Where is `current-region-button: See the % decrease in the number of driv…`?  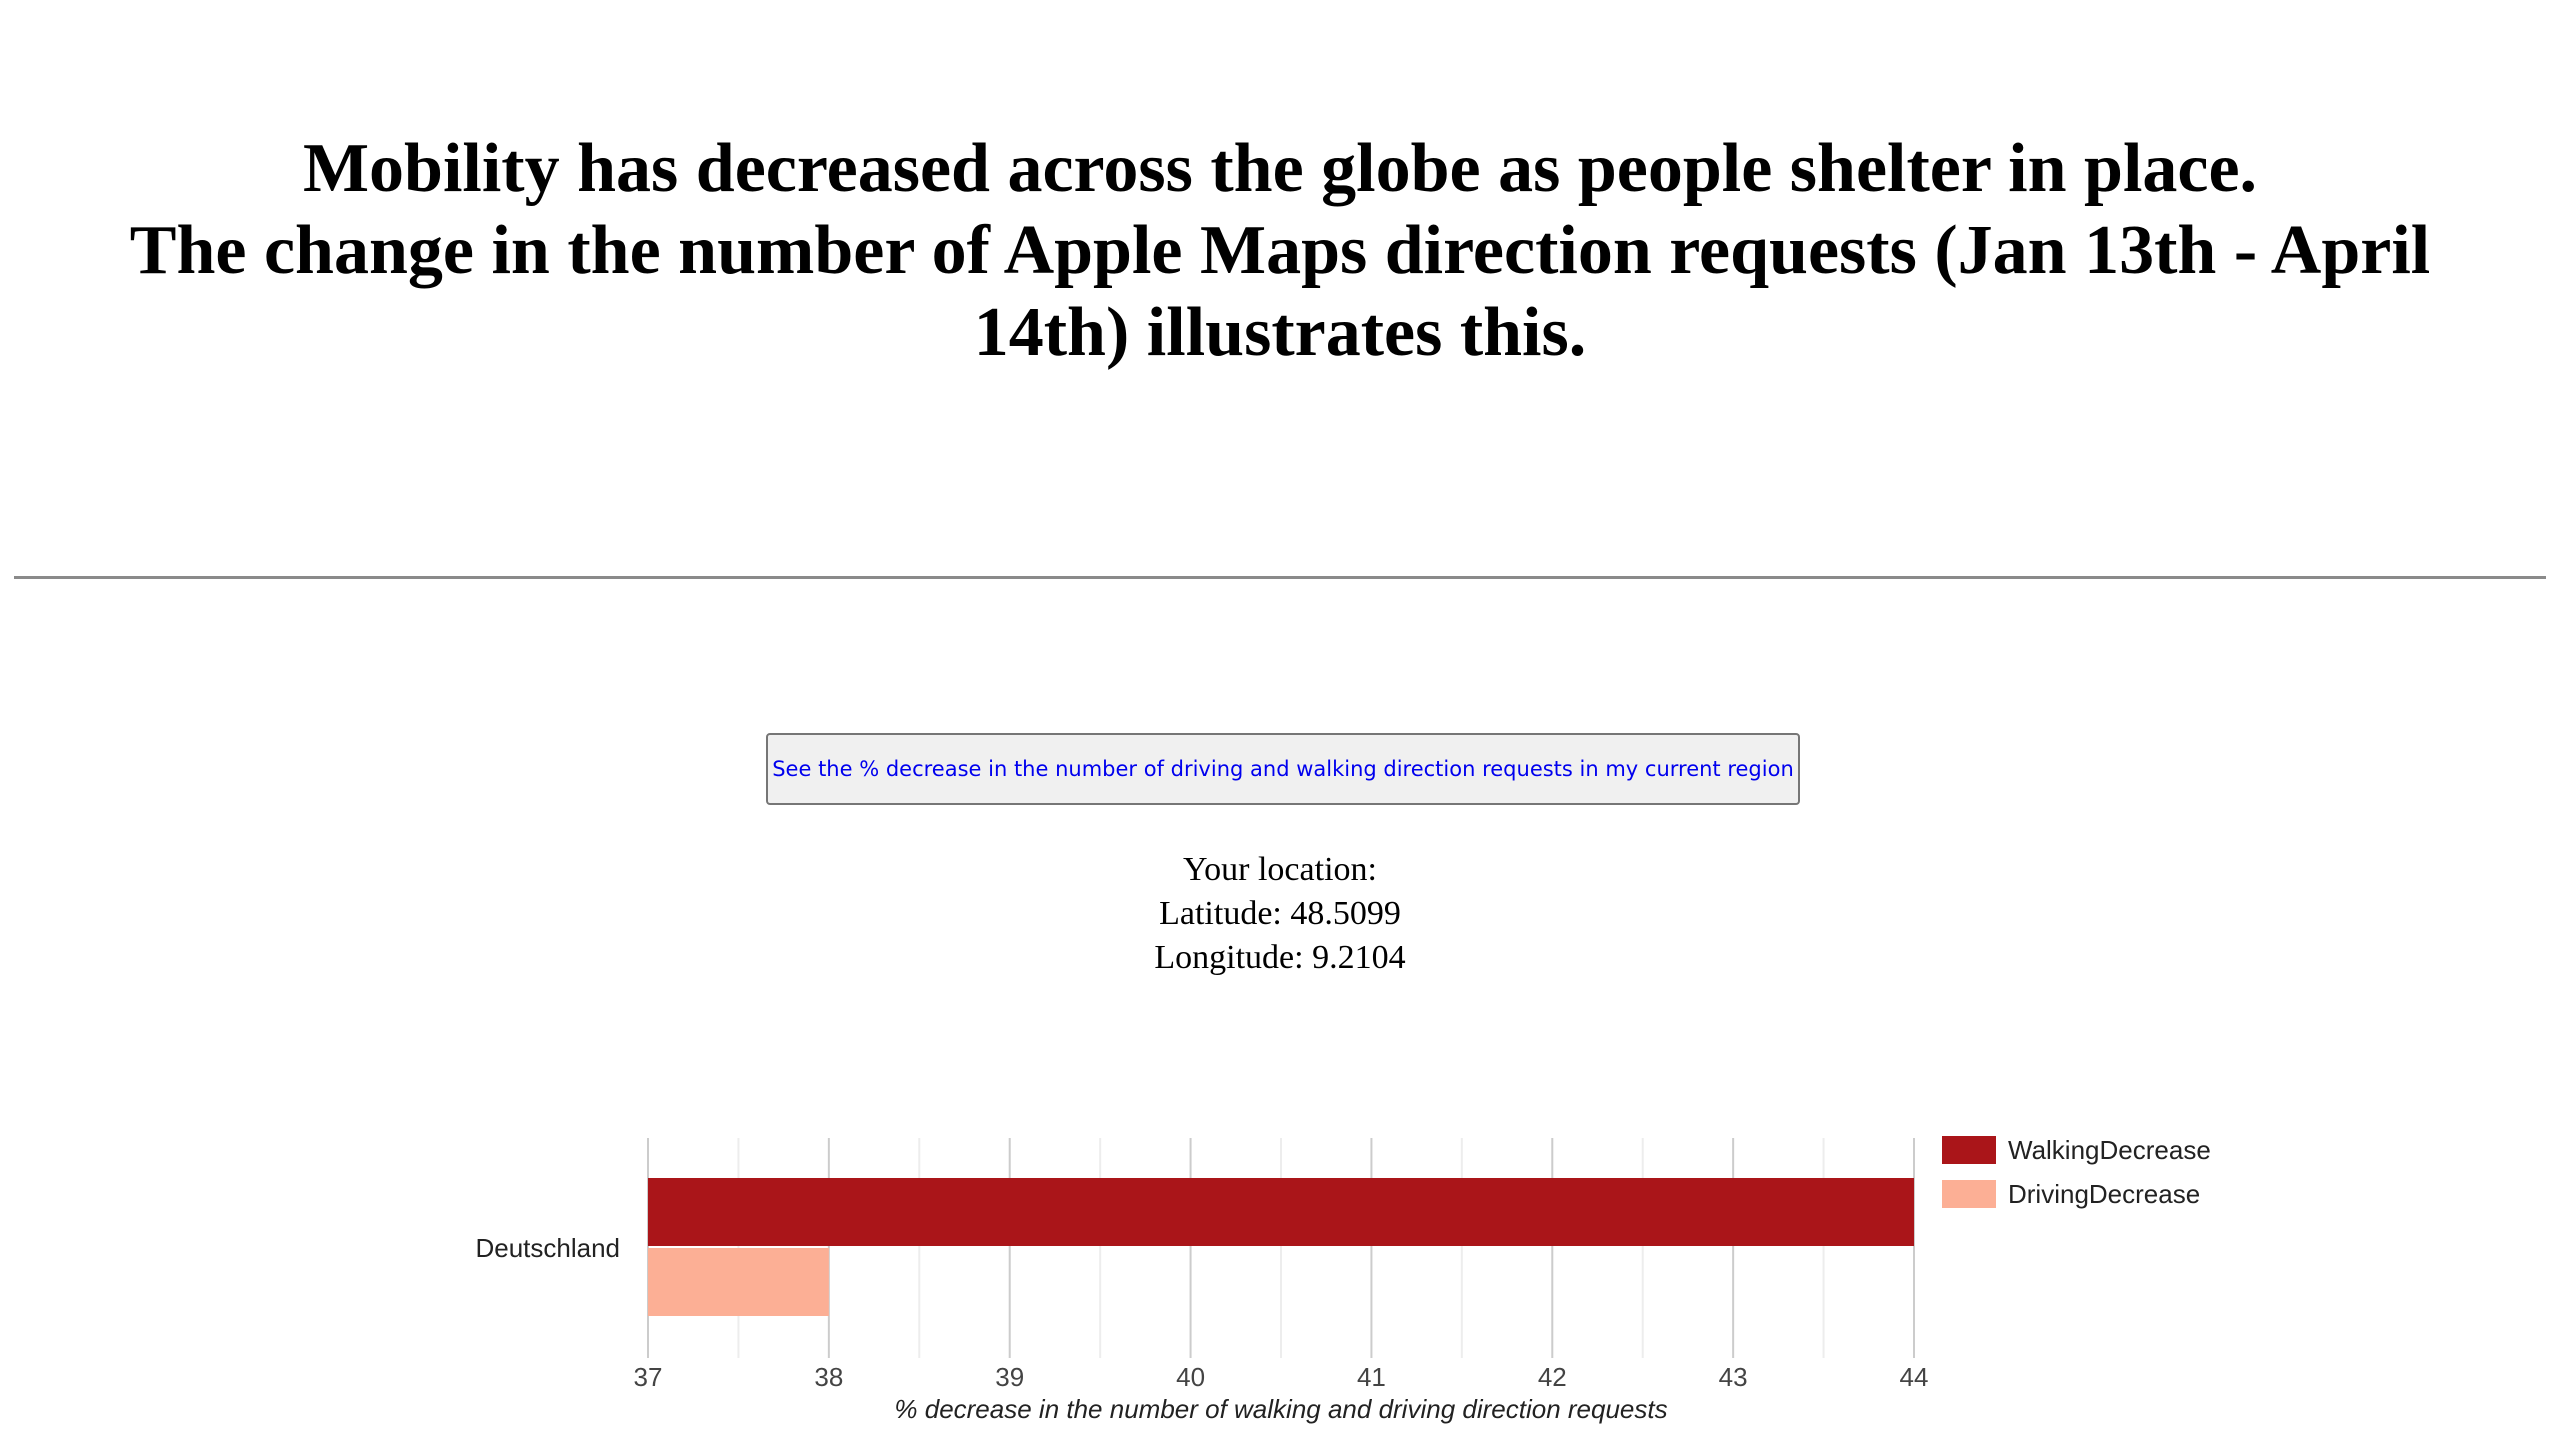
current-region-button: See the % decrease in the number of driv… is located at coordinates (1283, 769).